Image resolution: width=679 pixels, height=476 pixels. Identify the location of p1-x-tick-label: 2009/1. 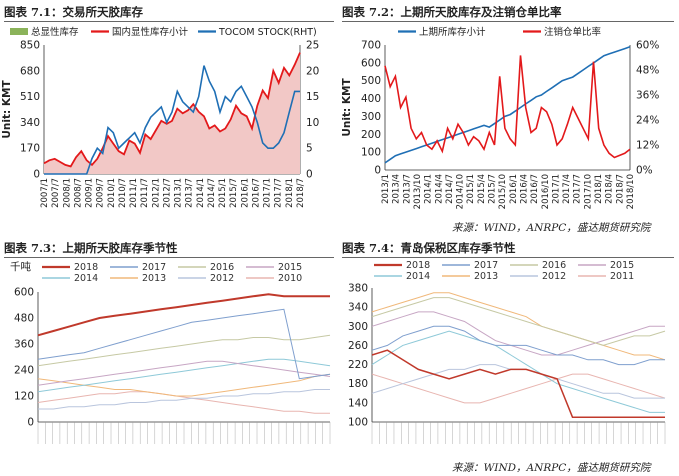
(90, 193).